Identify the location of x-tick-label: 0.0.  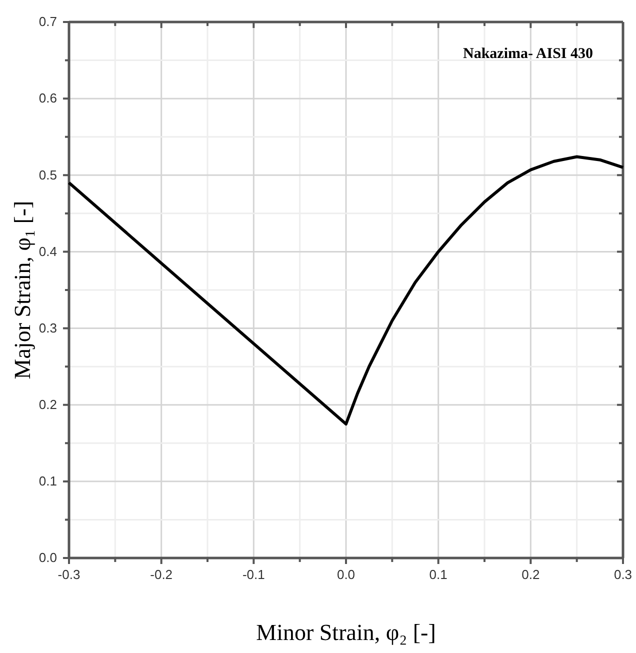
(346, 574).